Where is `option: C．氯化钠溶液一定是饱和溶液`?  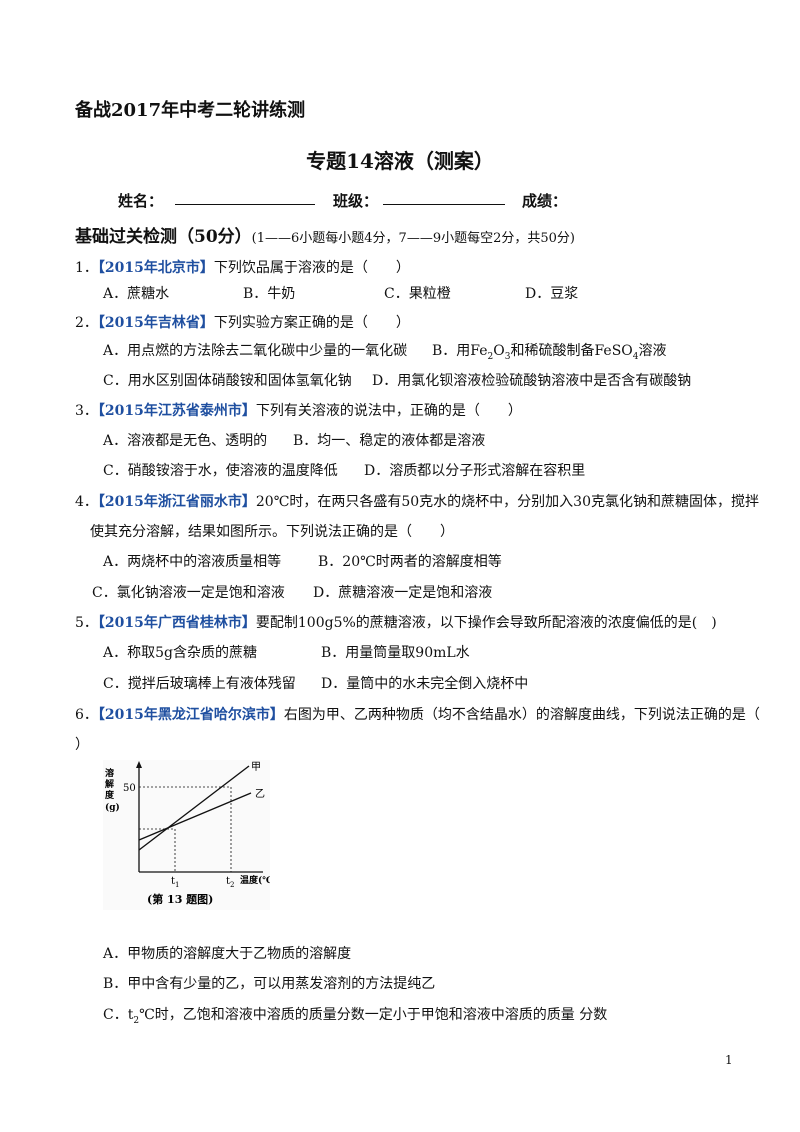
option: C．氯化钠溶液一定是饱和溶液 is located at coordinates (188, 593).